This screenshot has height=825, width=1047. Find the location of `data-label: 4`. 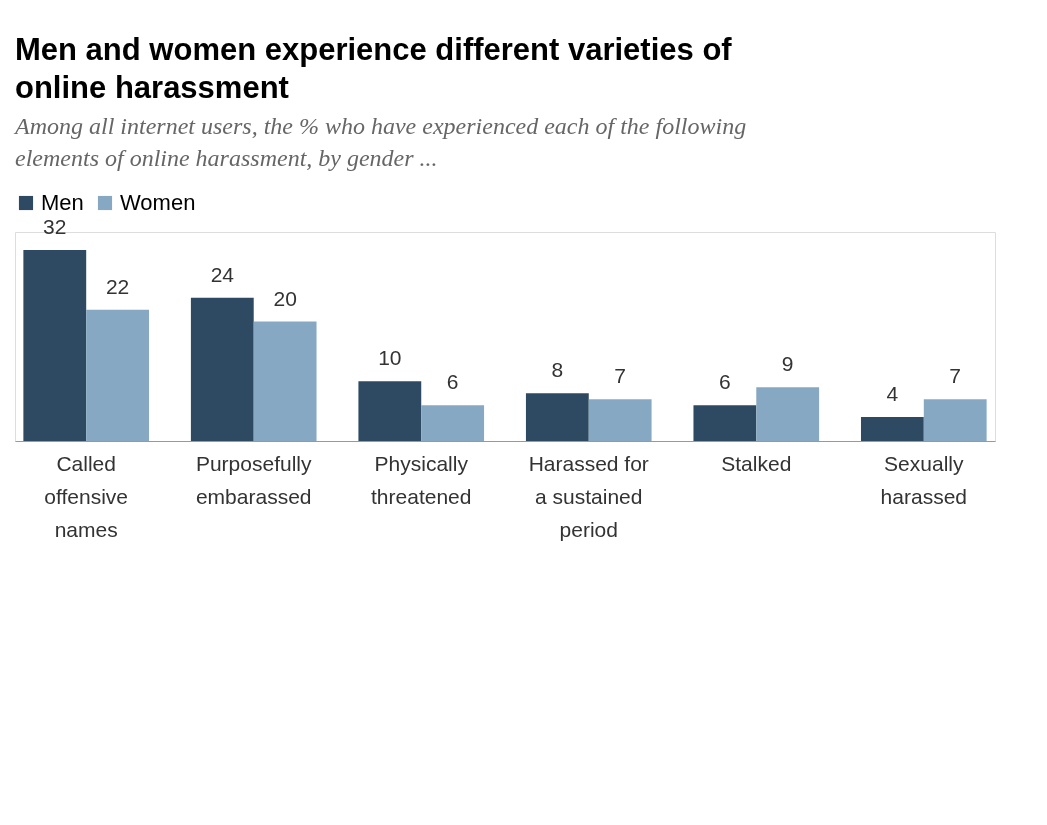

data-label: 4 is located at coordinates (892, 394).